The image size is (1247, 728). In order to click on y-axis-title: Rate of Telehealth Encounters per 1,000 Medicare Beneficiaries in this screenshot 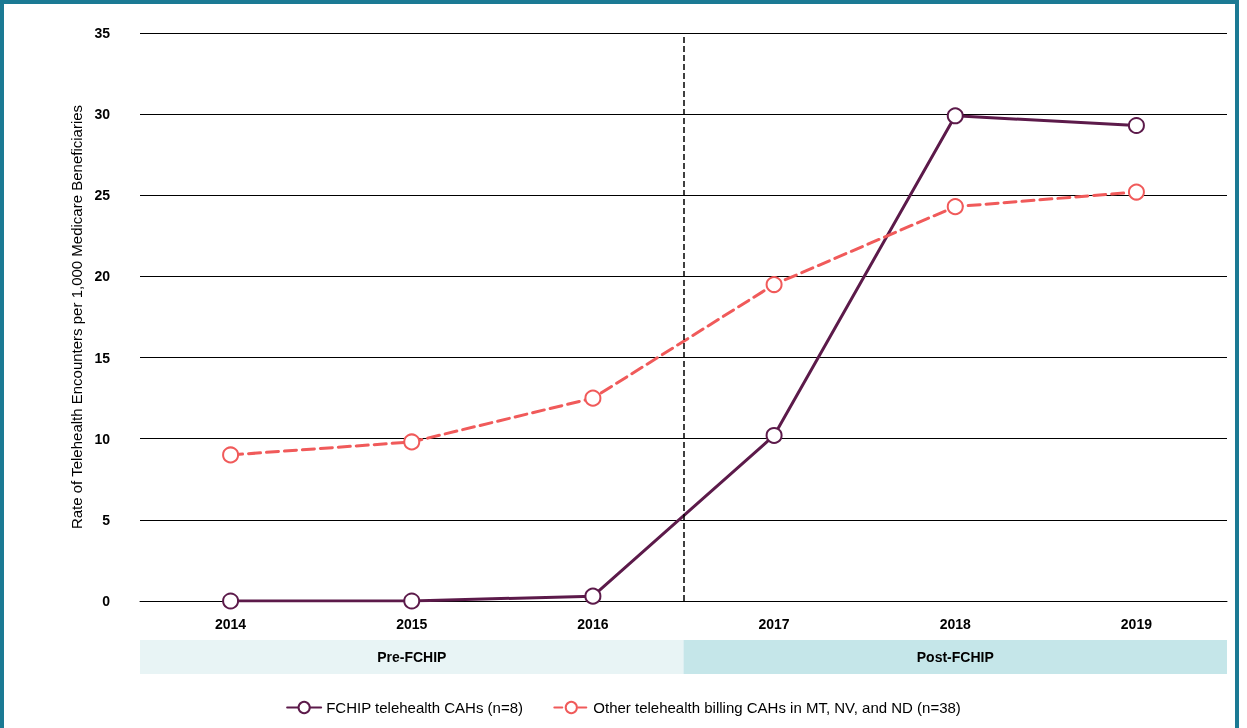, I will do `click(76, 317)`.